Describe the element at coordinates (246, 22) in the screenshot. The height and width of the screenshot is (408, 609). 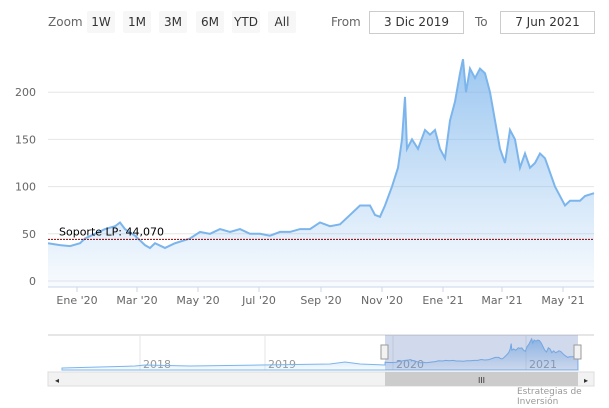
I see `zoom-ytd-button: YTD` at that location.